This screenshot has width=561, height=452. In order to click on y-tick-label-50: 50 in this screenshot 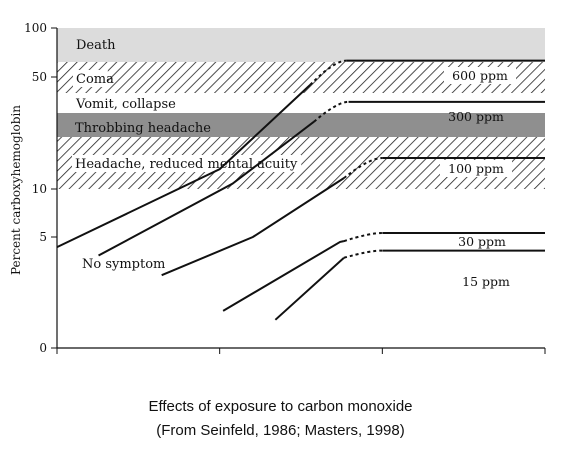, I will do `click(39, 77)`.